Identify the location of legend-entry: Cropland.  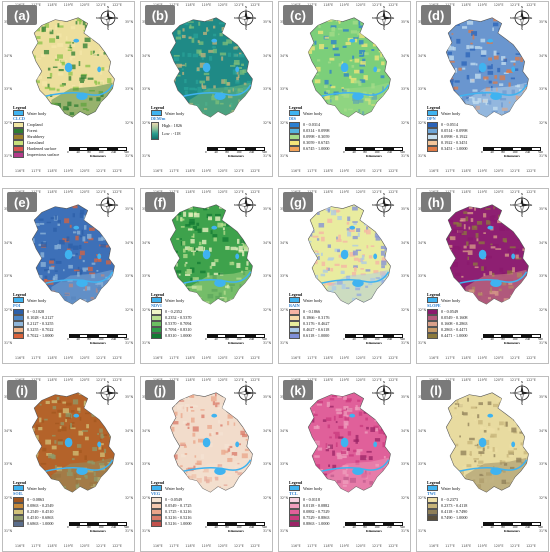
(47, 124).